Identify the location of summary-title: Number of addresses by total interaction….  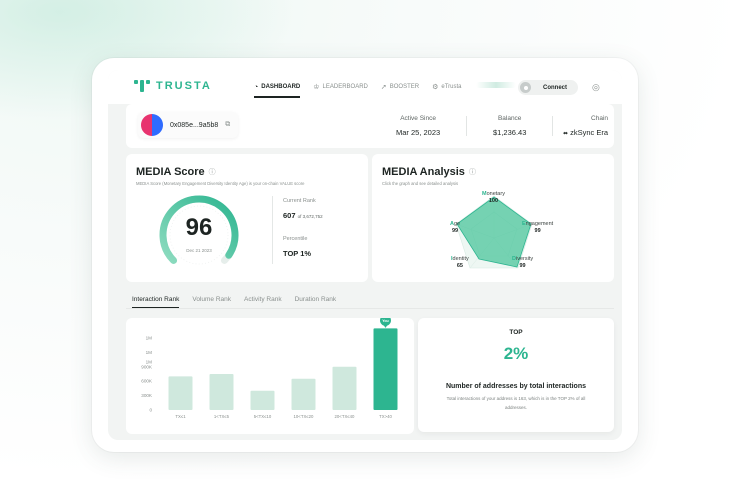
(516, 386).